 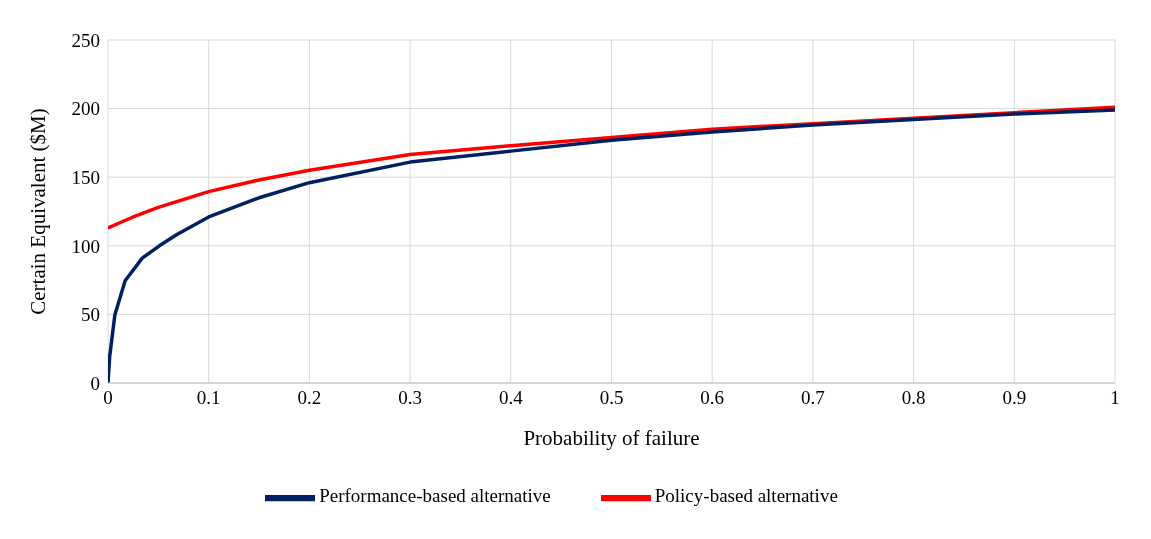 What do you see at coordinates (95, 383) in the screenshot?
I see `y-tick-label: 0` at bounding box center [95, 383].